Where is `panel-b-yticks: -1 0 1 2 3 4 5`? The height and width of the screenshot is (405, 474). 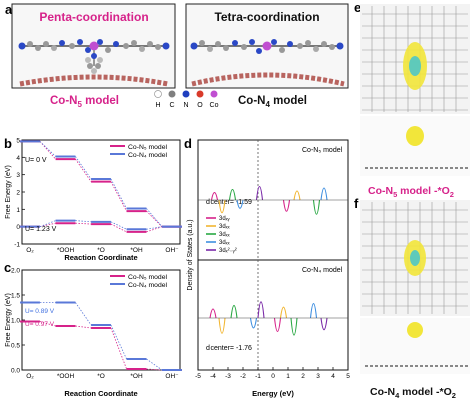
panel-b-yticks: -1 0 1 2 3 4 5 is located at coordinates (19, 193).